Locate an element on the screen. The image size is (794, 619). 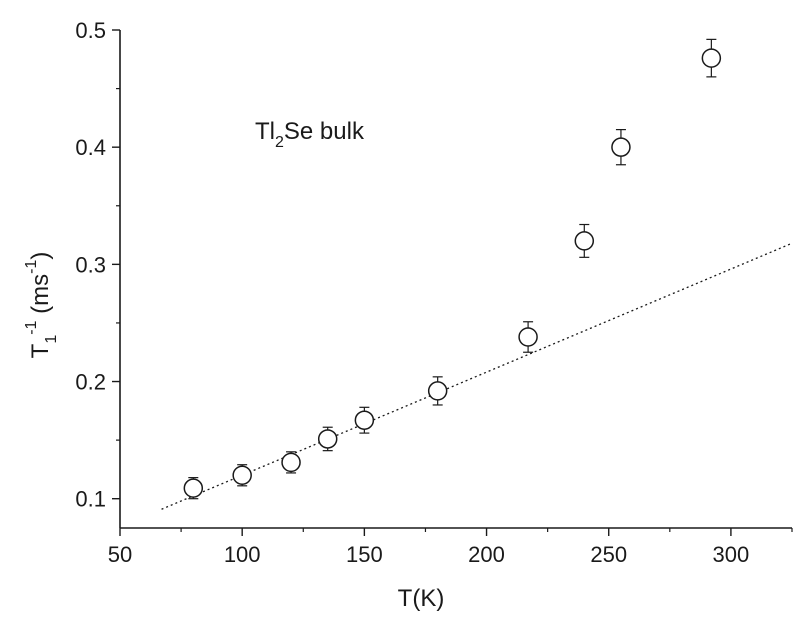
y-tick-label: 0.5 is located at coordinates (90, 30).